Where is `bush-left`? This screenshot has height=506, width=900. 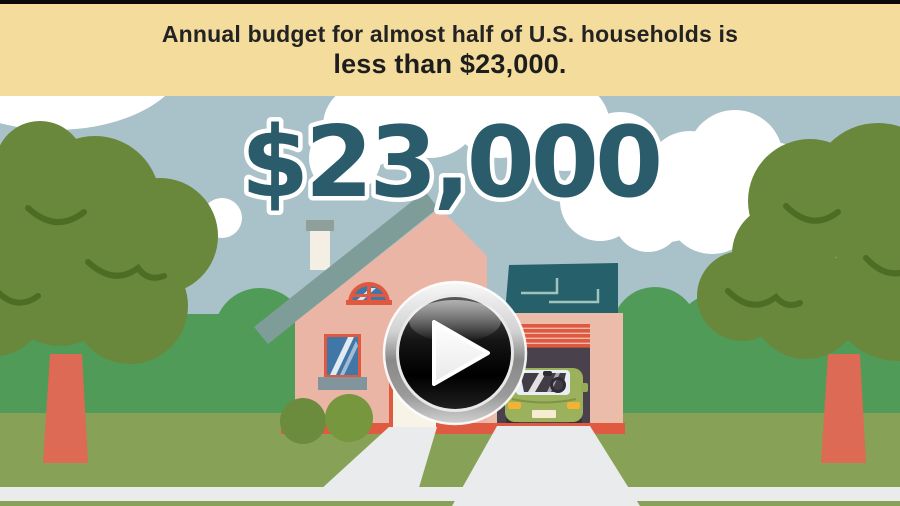
bush-left is located at coordinates (303, 421).